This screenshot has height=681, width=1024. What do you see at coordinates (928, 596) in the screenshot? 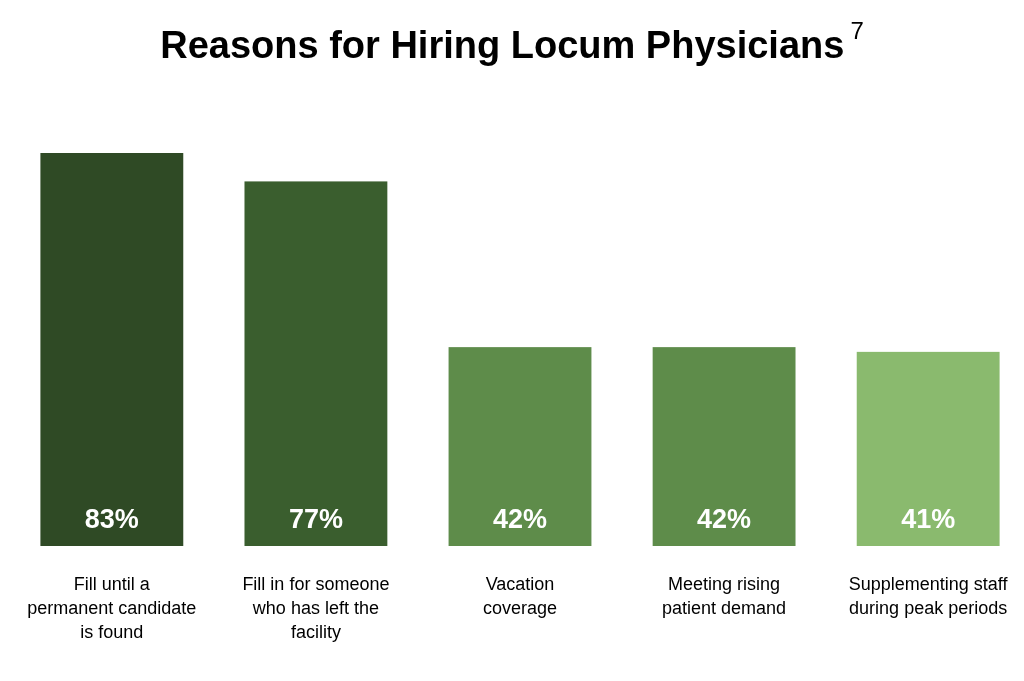
I see `x-tick-label: Supplementing staff during peak periods` at bounding box center [928, 596].